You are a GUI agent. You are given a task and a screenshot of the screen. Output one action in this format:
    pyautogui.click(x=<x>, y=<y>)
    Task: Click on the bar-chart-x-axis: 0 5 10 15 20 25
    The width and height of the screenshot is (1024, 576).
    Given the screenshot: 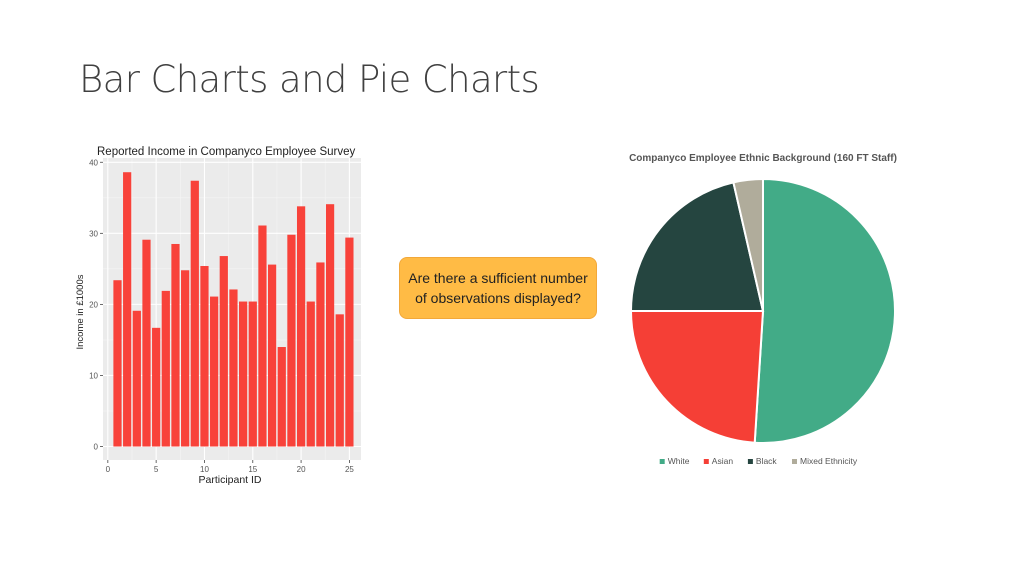 What is the action you would take?
    pyautogui.click(x=230, y=467)
    